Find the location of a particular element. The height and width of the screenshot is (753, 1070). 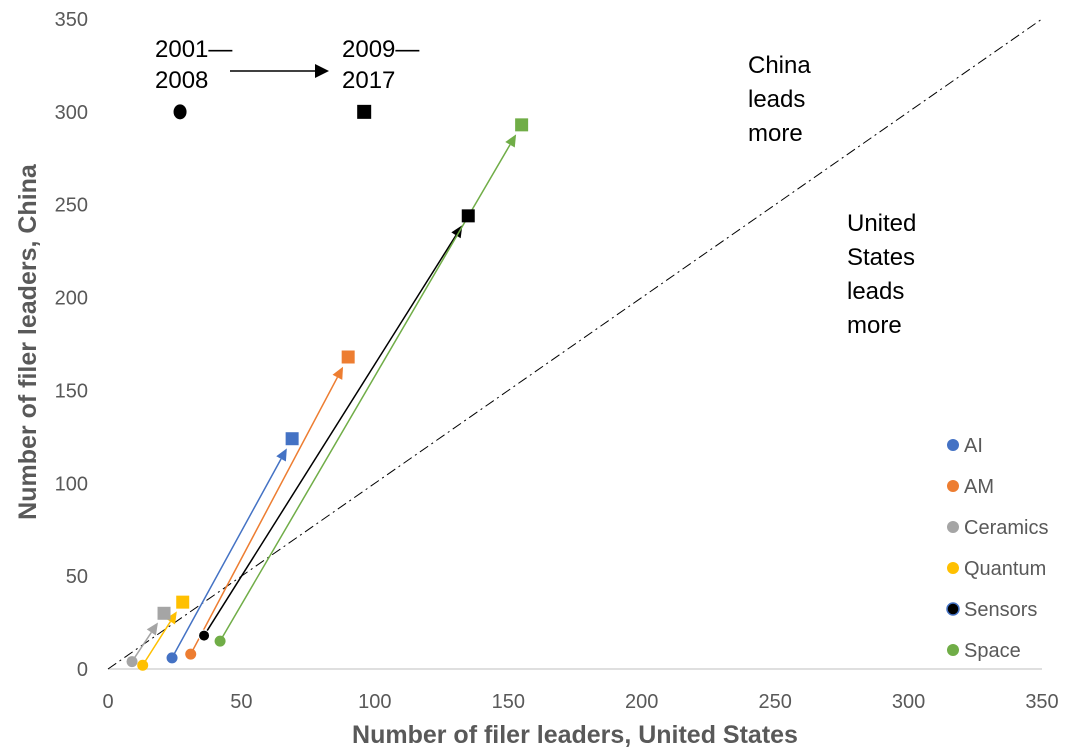

legend-marker-ai is located at coordinates (953, 445).